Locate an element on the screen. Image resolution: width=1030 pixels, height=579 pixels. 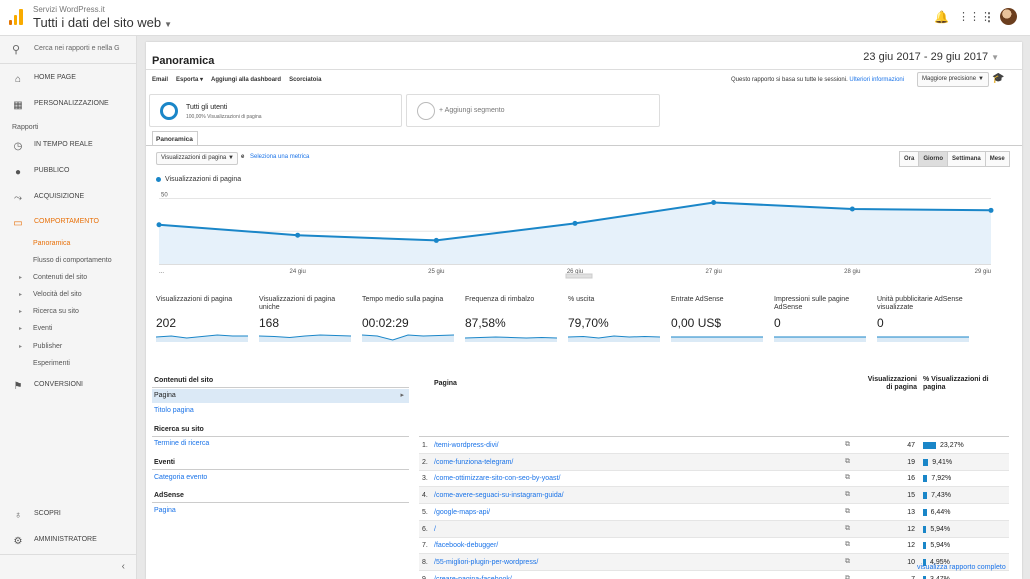
property-selector: Tutti i dati del sito web ▼ is located at coordinates (102, 22).